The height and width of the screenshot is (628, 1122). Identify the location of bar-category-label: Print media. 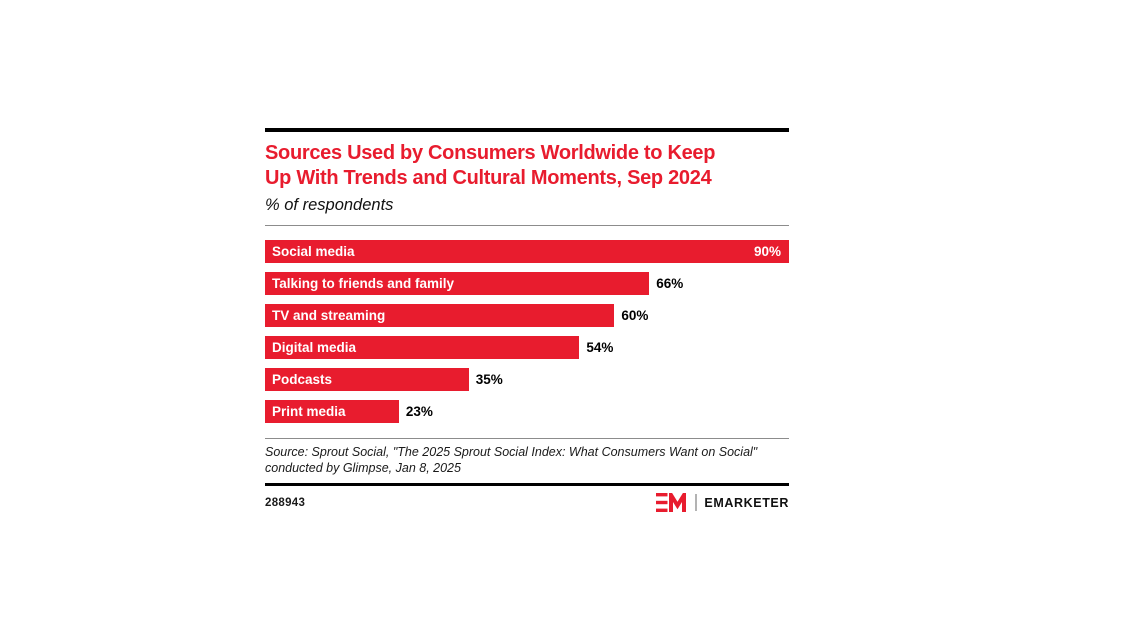
(309, 411).